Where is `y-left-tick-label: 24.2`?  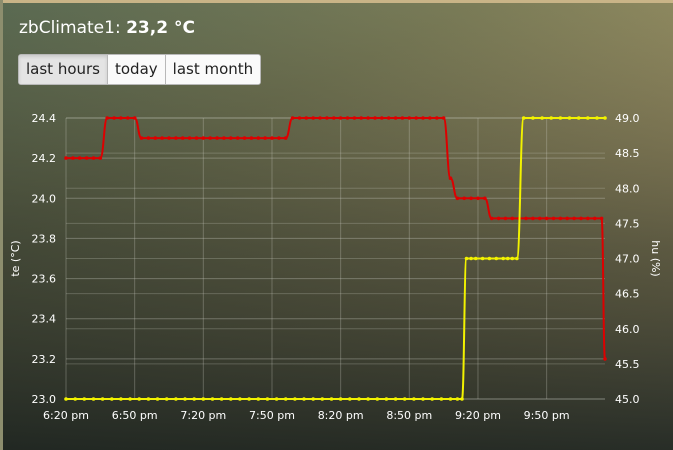
y-left-tick-label: 24.2 is located at coordinates (44, 158).